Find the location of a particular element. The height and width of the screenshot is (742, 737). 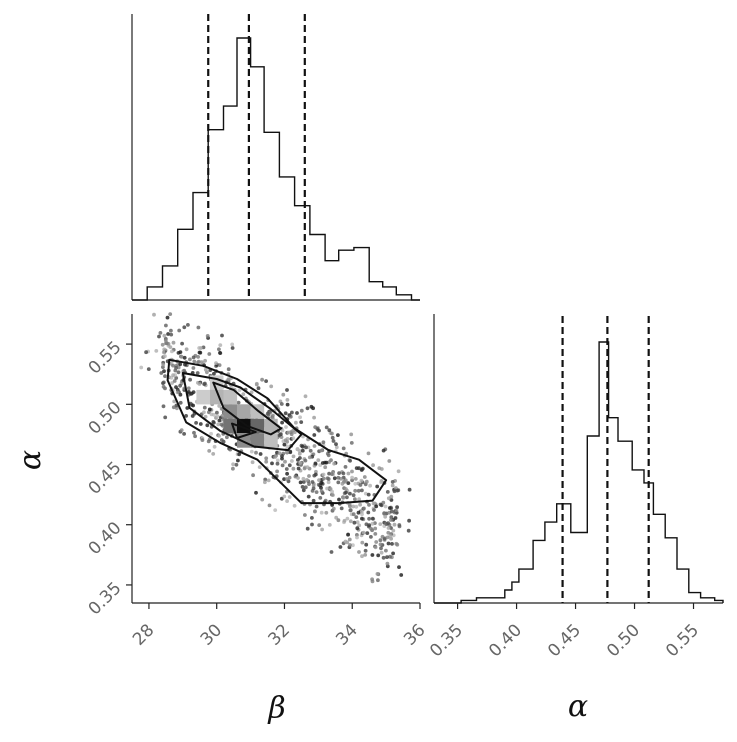

alpha-x-axis-label: α is located at coordinates (578, 706).